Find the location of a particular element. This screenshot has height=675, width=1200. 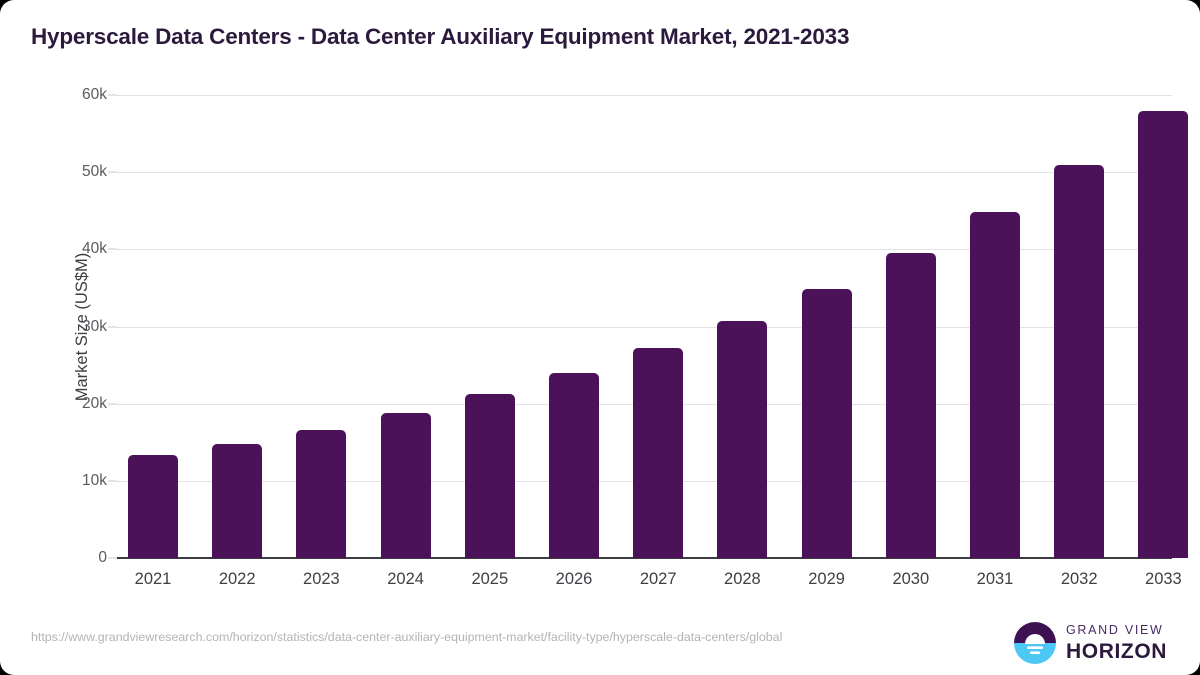

x-tick-label: 2028 is located at coordinates (742, 579).